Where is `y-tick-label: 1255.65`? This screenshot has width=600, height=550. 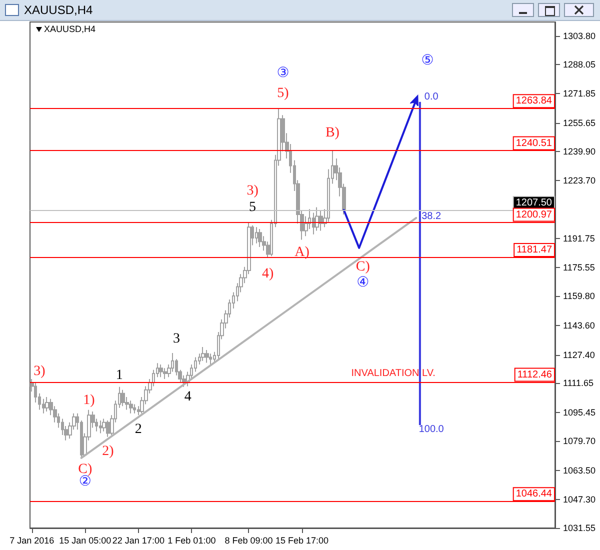
y-tick-label: 1255.65 is located at coordinates (579, 123).